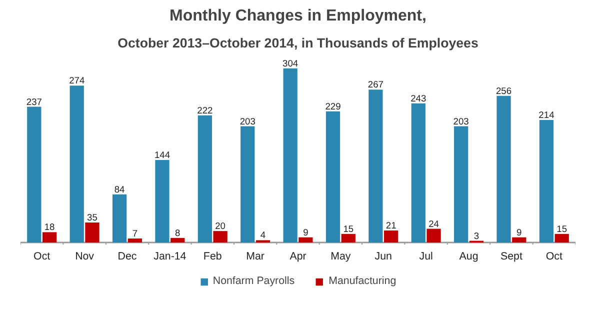 This screenshot has width=595, height=335. Describe the element at coordinates (255, 256) in the screenshot. I see `x-tick-label: Mar` at that location.